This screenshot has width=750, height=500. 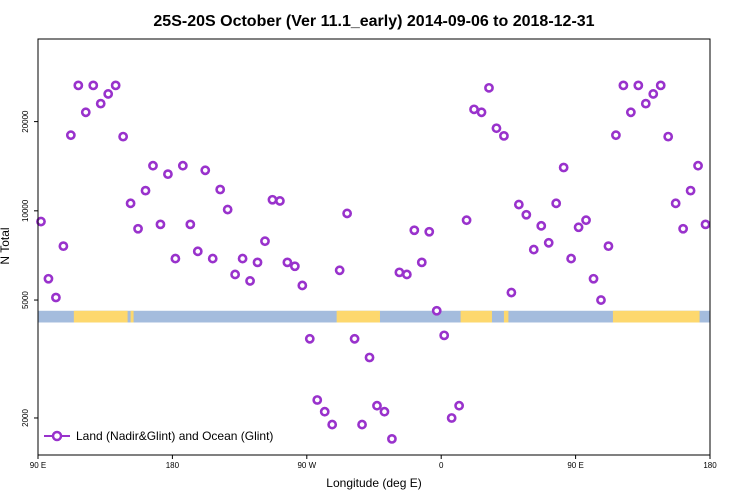 I want to click on x-tick-label: 90 W, so click(x=306, y=465).